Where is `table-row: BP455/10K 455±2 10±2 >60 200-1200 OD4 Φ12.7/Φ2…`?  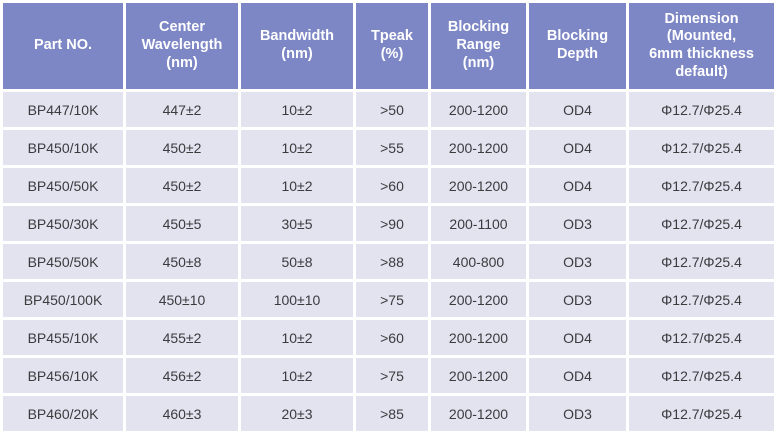
table-row: BP455/10K 455±2 10±2 >60 200-1200 OD4 Φ12.7/Φ2… is located at coordinates (388, 337).